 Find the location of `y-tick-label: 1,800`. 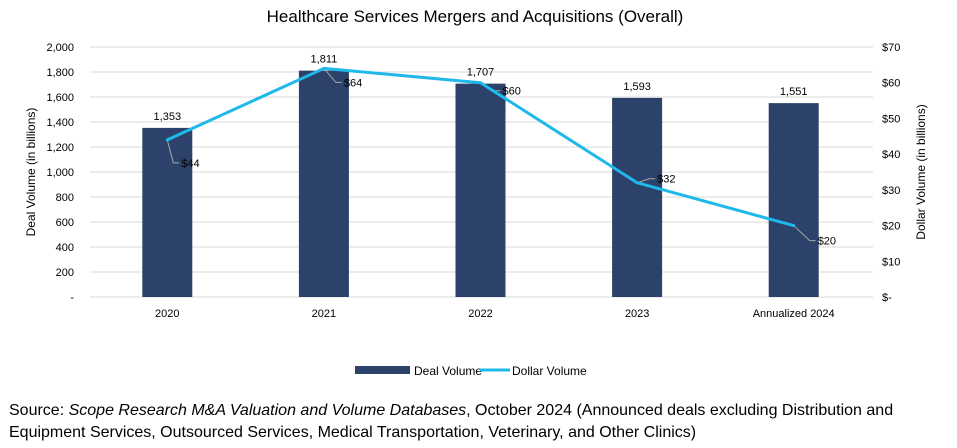

y-tick-label: 1,800 is located at coordinates (60, 73).